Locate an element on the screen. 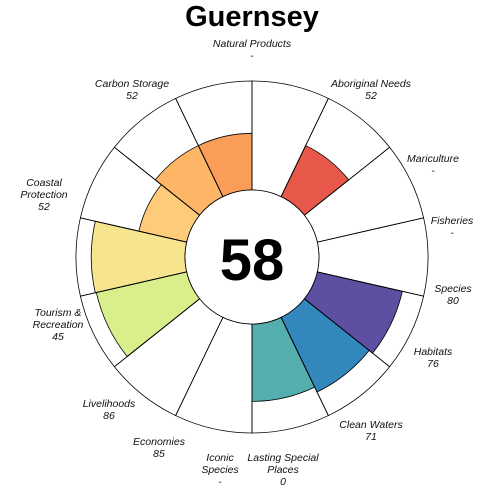 The width and height of the screenshot is (504, 504). petal-label: Habitats is located at coordinates (433, 352).